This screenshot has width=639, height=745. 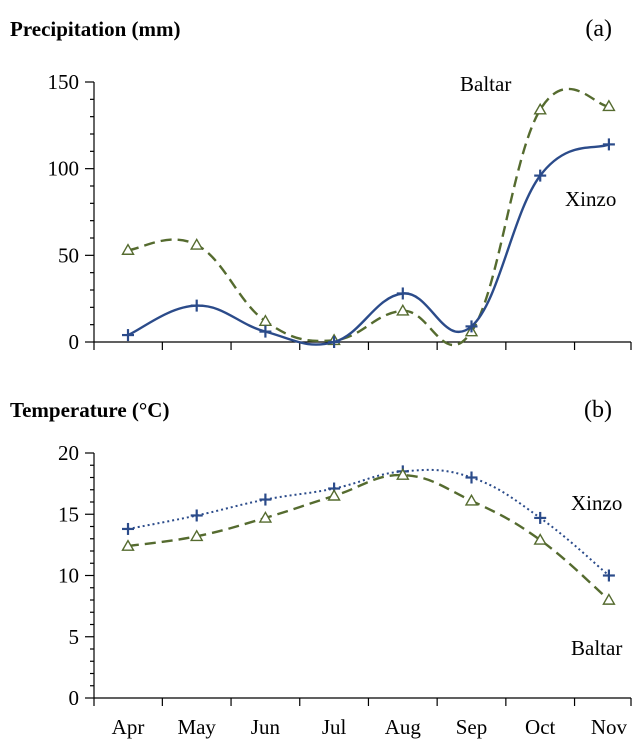 I want to click on panel-b-tag: (b), so click(x=598, y=410).